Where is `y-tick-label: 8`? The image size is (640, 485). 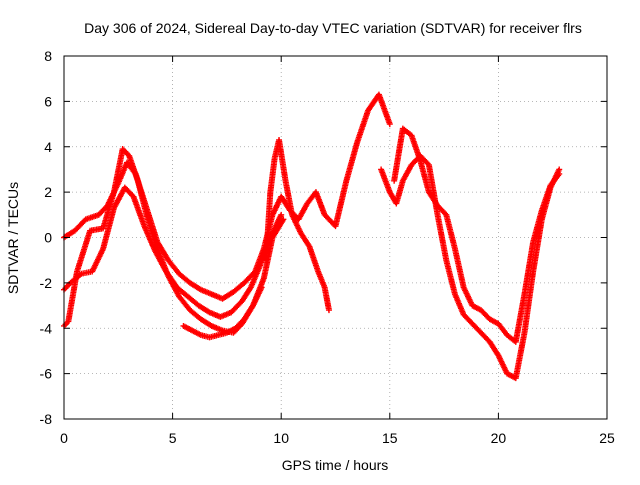
y-tick-label: 8 is located at coordinates (48, 56).